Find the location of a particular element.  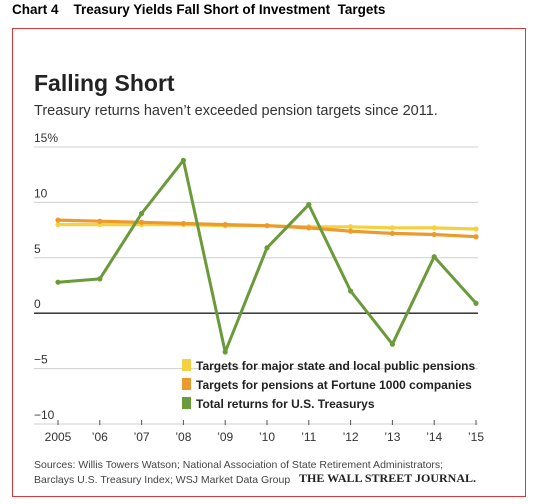

x-tick-label: ’07 is located at coordinates (142, 437).